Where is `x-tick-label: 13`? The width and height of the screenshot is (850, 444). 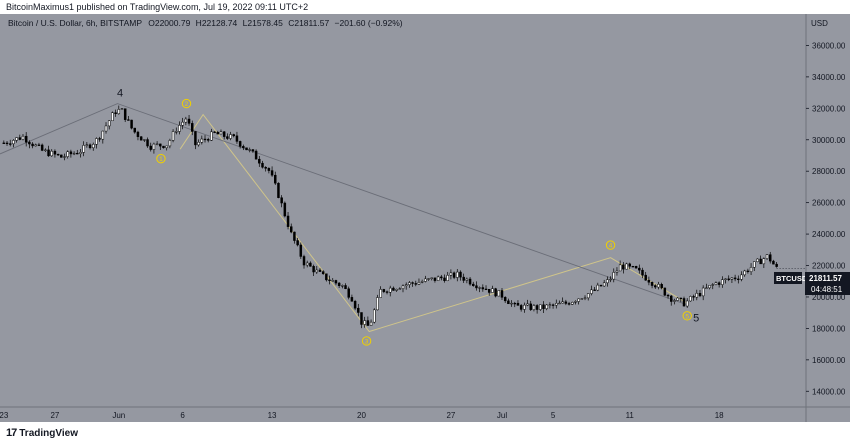
x-tick-label: 13 is located at coordinates (272, 415).